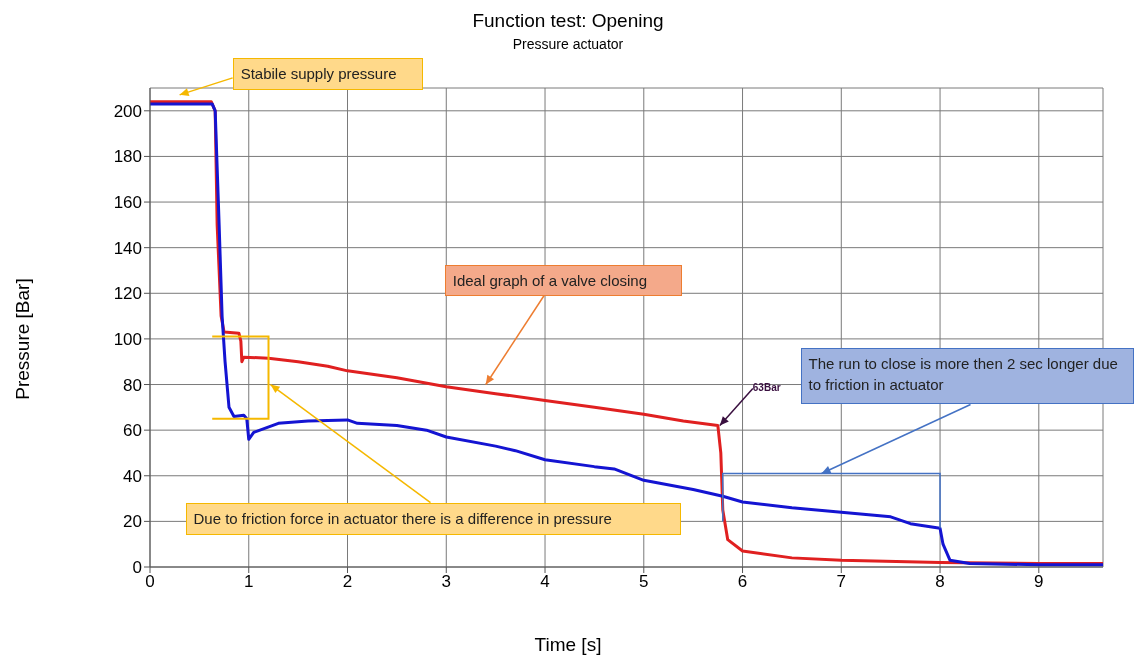 Image resolution: width=1134 pixels, height=666 pixels. I want to click on x-axis-title: Time [s], so click(568, 645).